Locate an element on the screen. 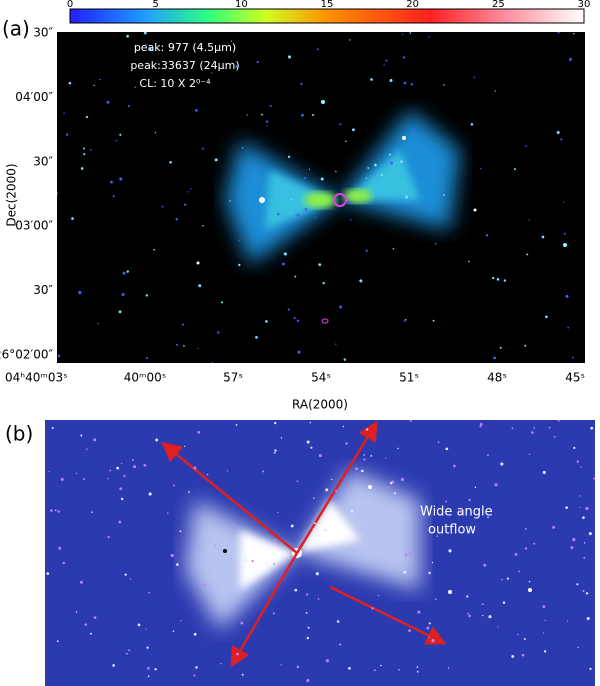  annotation: outflow is located at coordinates (452, 530).